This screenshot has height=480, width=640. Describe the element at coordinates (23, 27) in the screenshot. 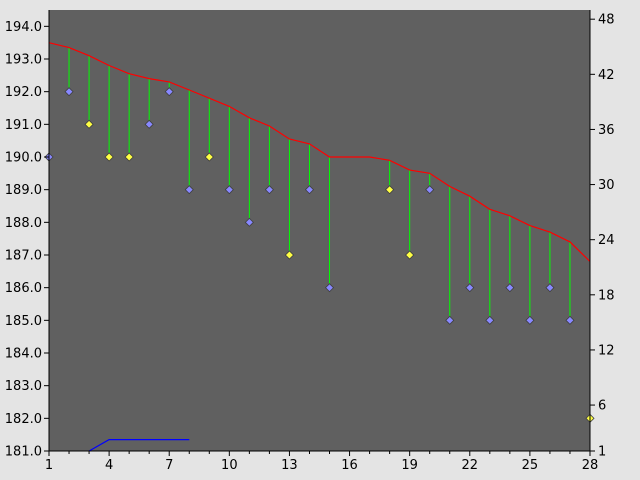

I see `left-tick-label: 194.0` at that location.